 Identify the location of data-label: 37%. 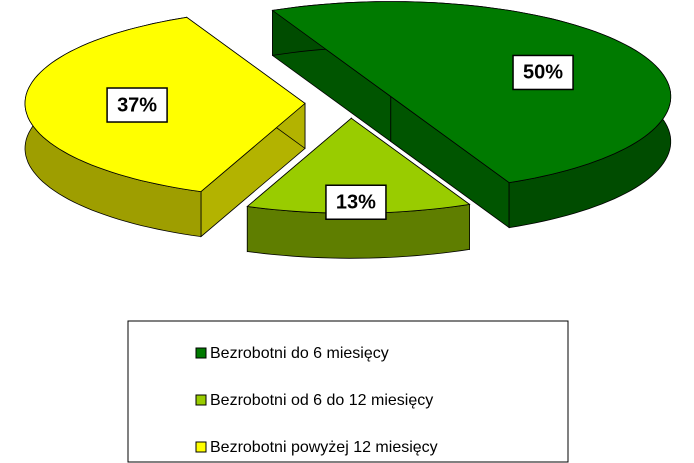
(137, 105).